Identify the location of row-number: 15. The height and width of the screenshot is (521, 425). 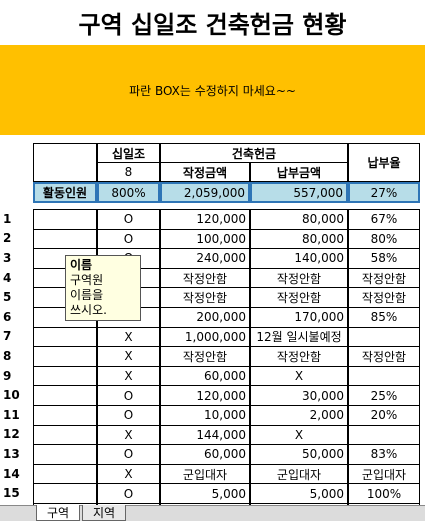
(11, 493).